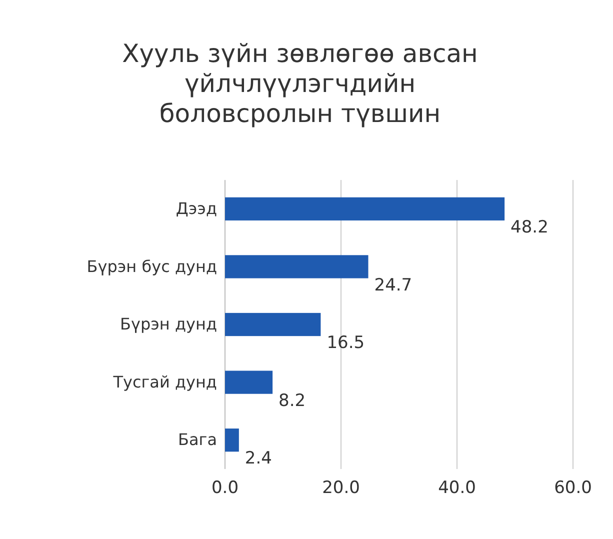 The width and height of the screenshot is (613, 539). Describe the element at coordinates (341, 488) in the screenshot. I see `x-tick-label: 20.0` at that location.